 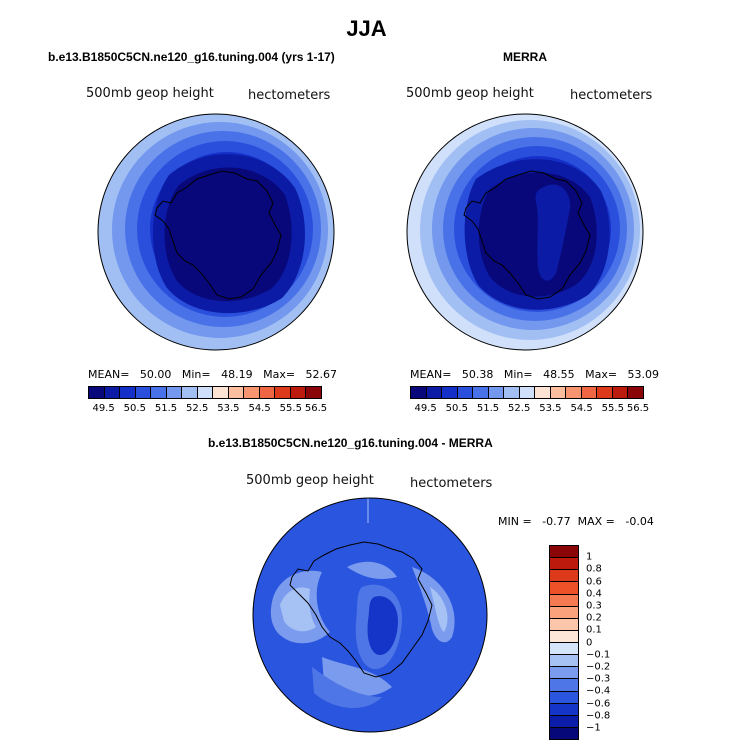 What do you see at coordinates (594, 606) in the screenshot?
I see `tick-label: 0.3` at bounding box center [594, 606].